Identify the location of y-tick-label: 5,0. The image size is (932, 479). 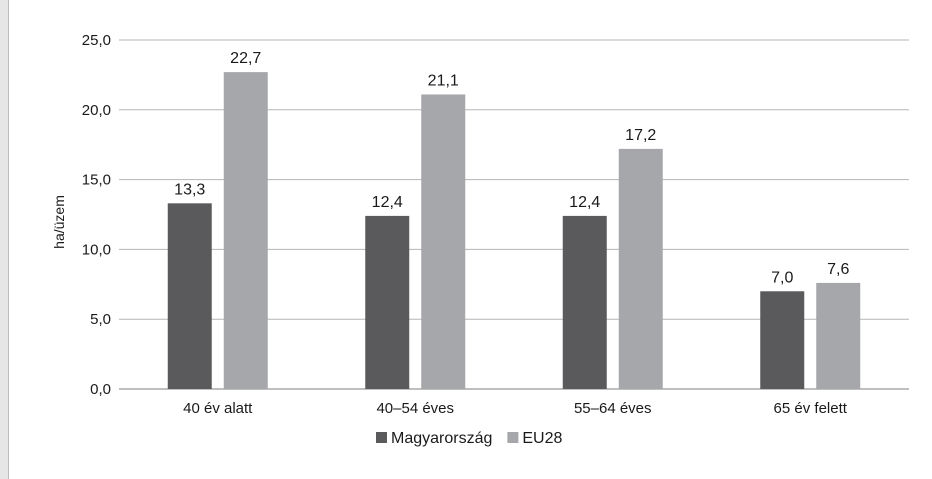
(100, 319).